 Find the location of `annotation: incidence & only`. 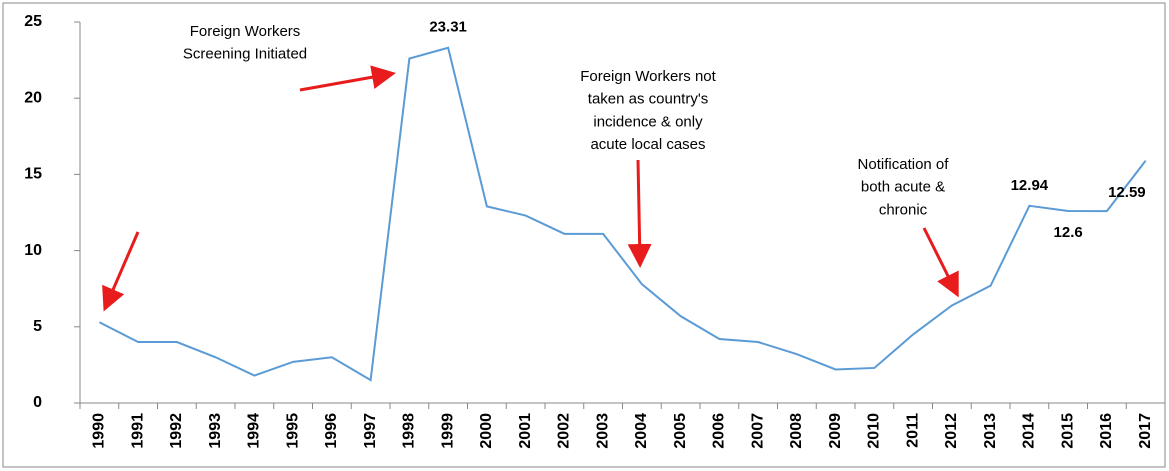

annotation: incidence & only is located at coordinates (648, 121).